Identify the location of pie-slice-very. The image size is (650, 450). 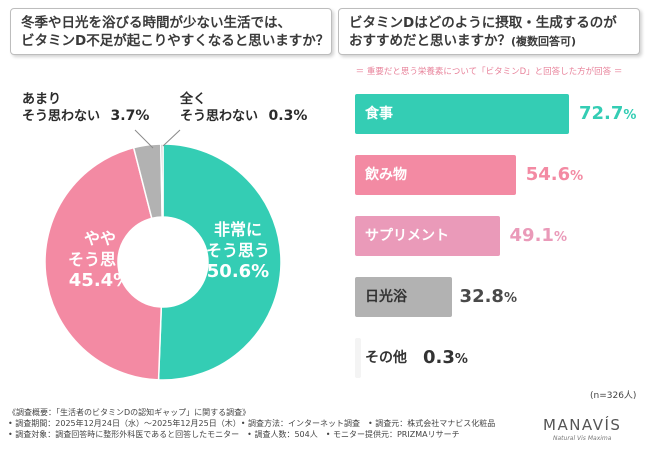
(219, 262).